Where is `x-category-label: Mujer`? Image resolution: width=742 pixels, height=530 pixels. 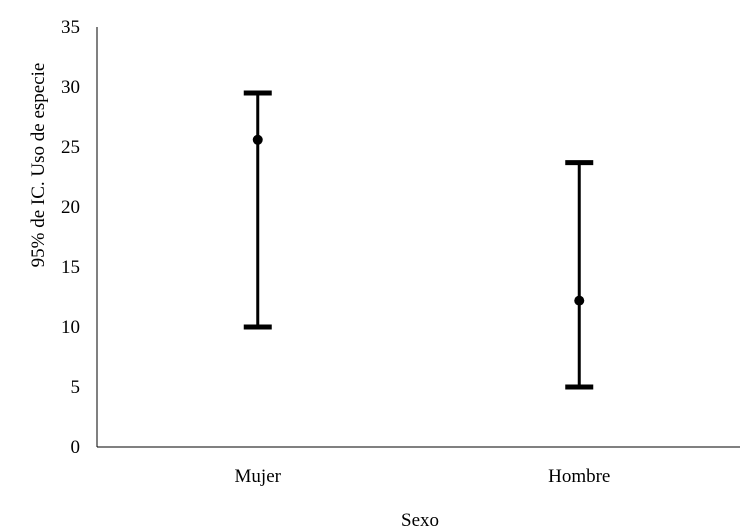 x-category-label: Mujer is located at coordinates (258, 476).